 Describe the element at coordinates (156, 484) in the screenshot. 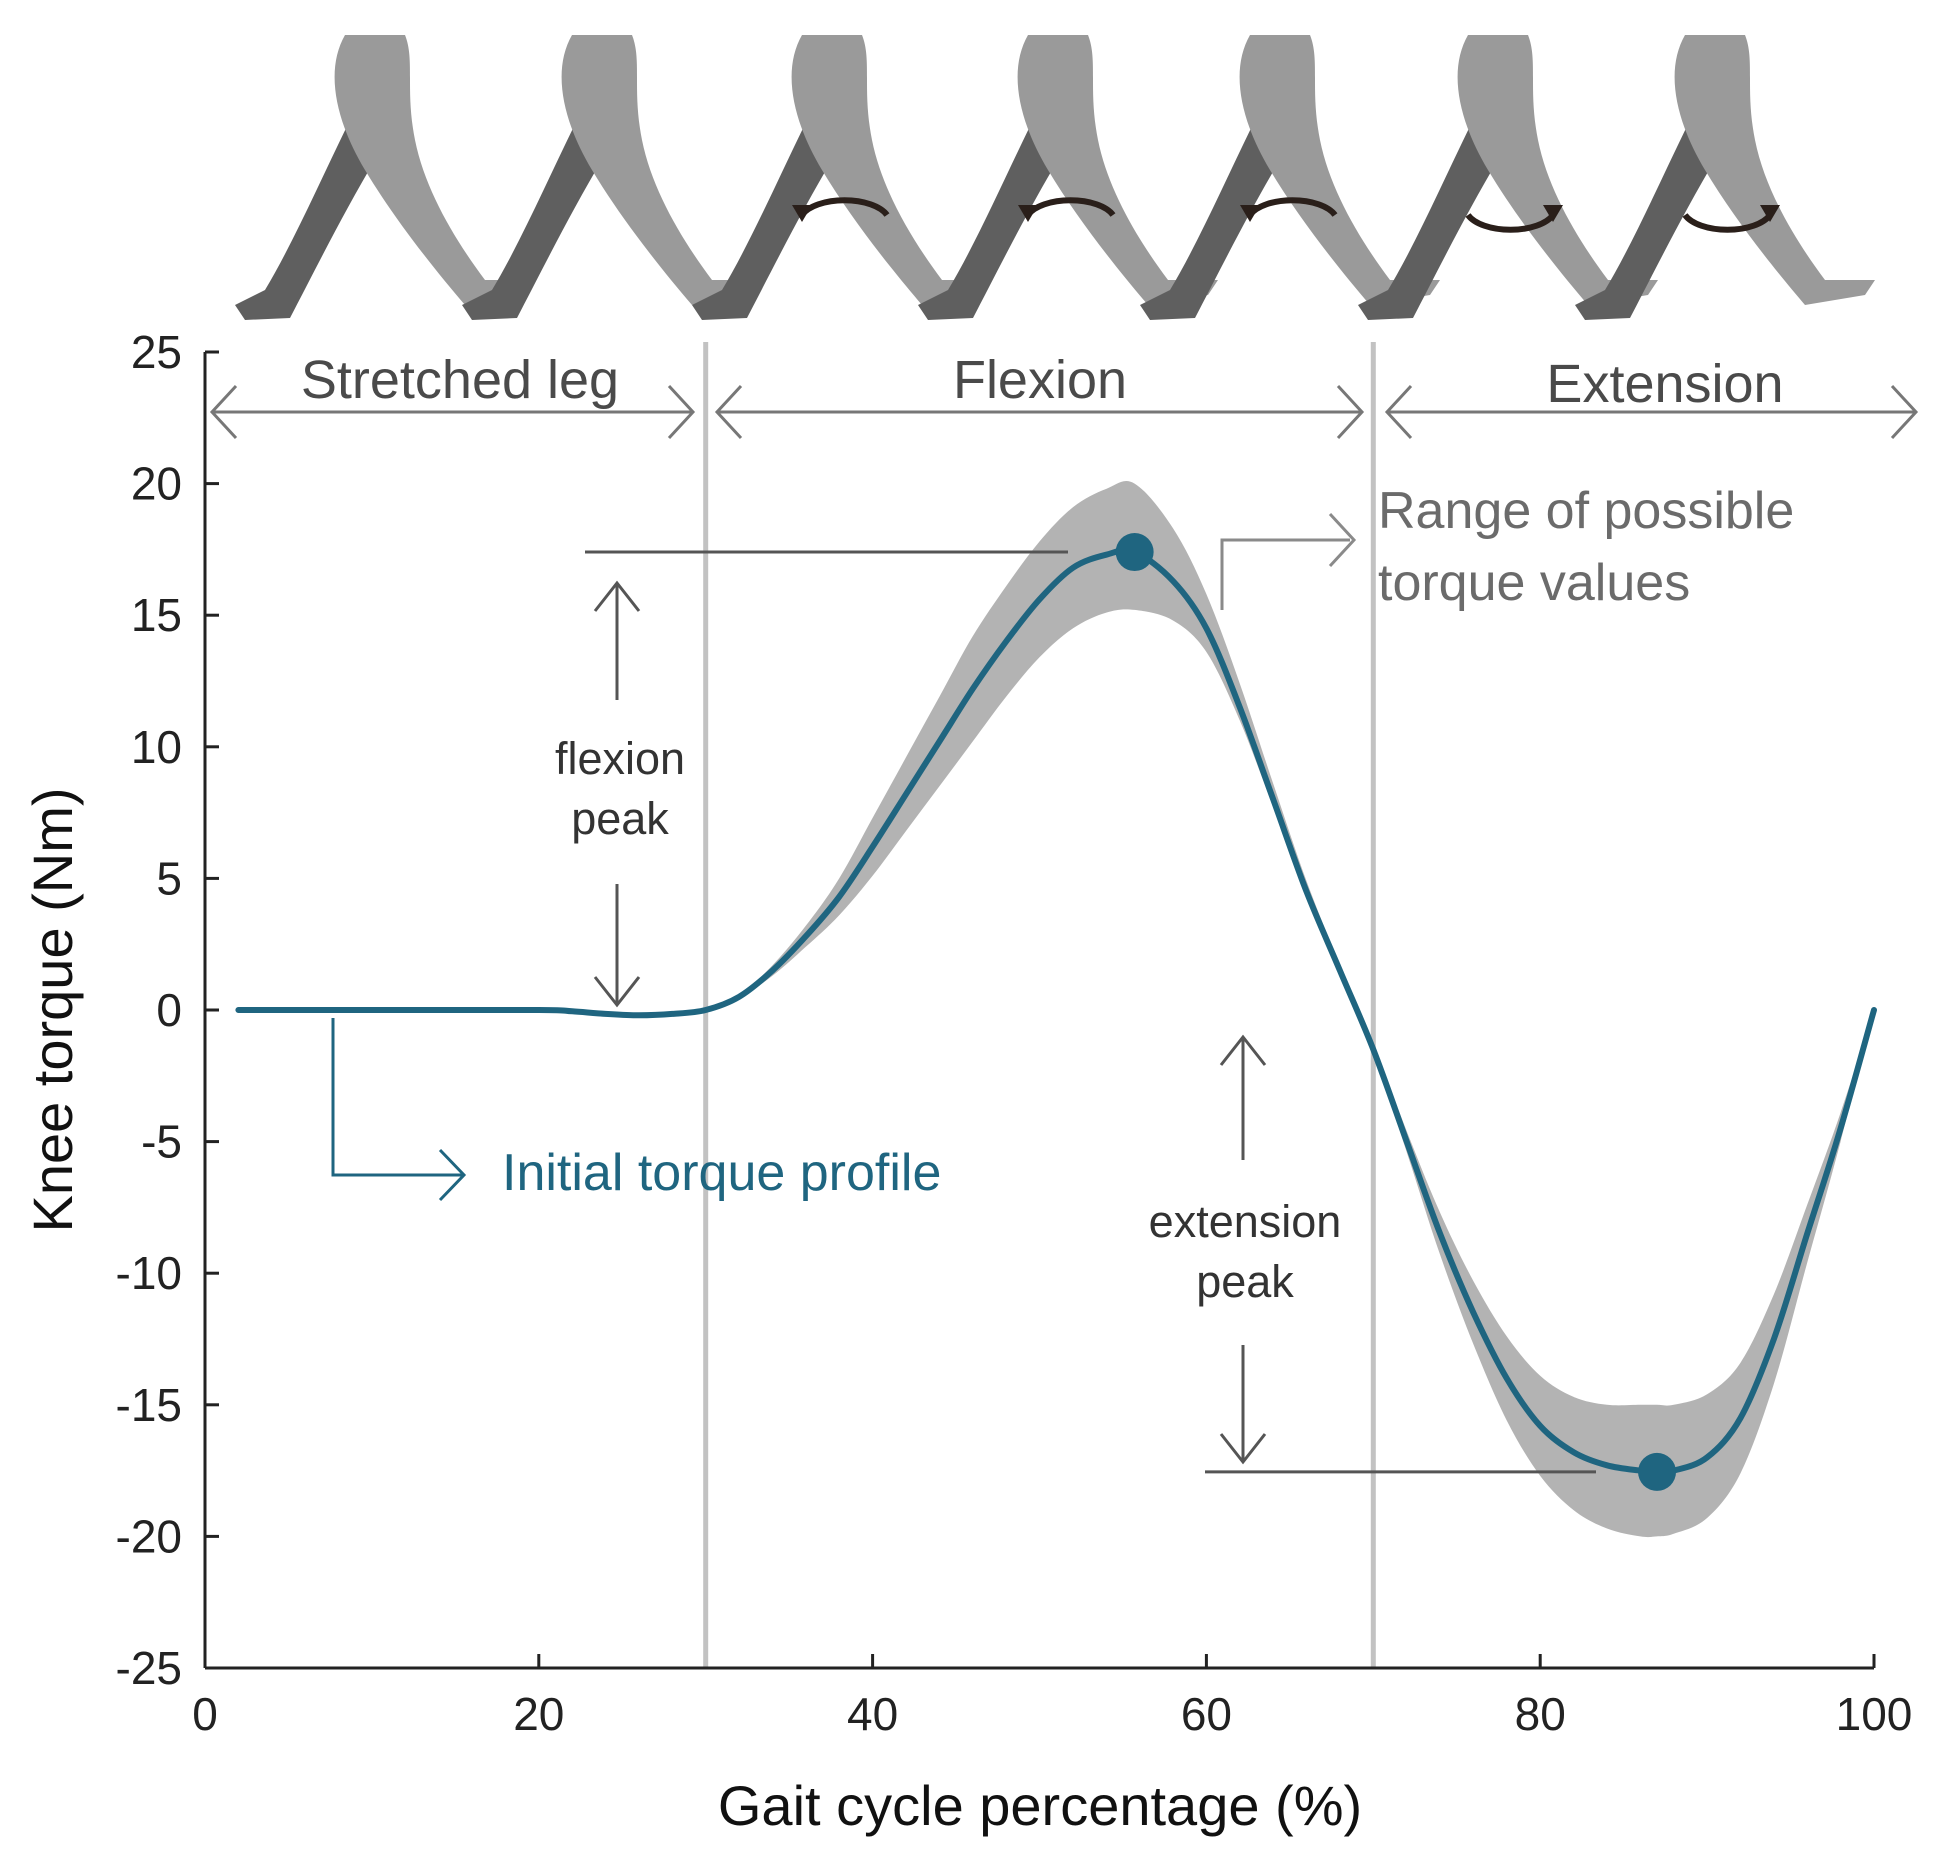

I see `y-tick-label: 20` at that location.